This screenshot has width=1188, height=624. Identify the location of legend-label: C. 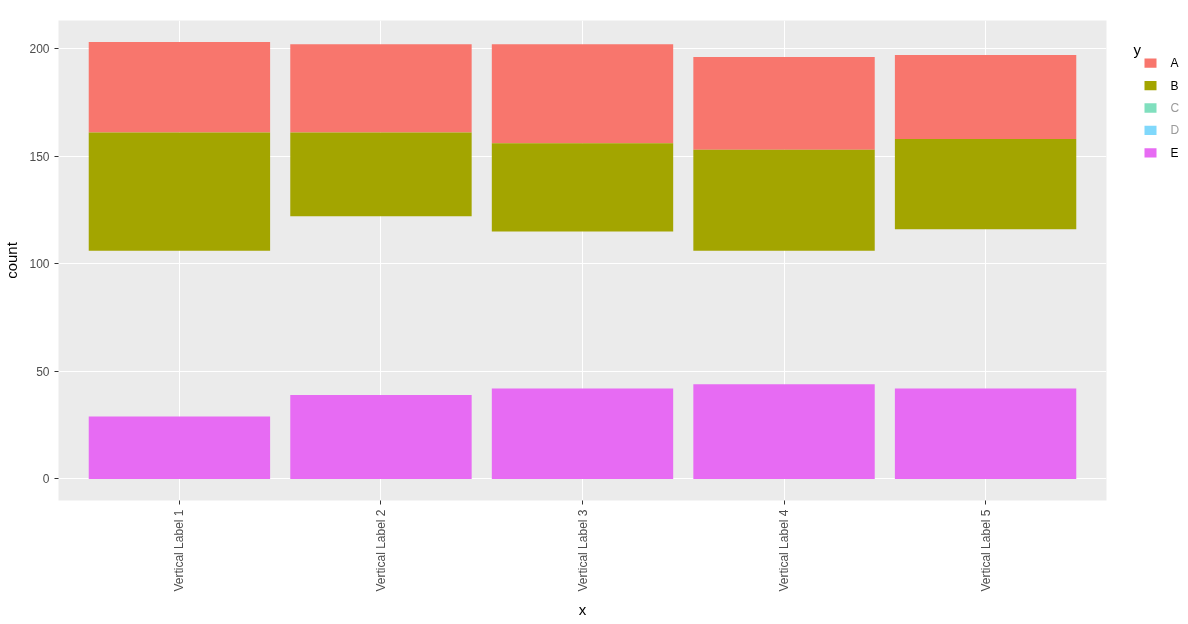
(1175, 107).